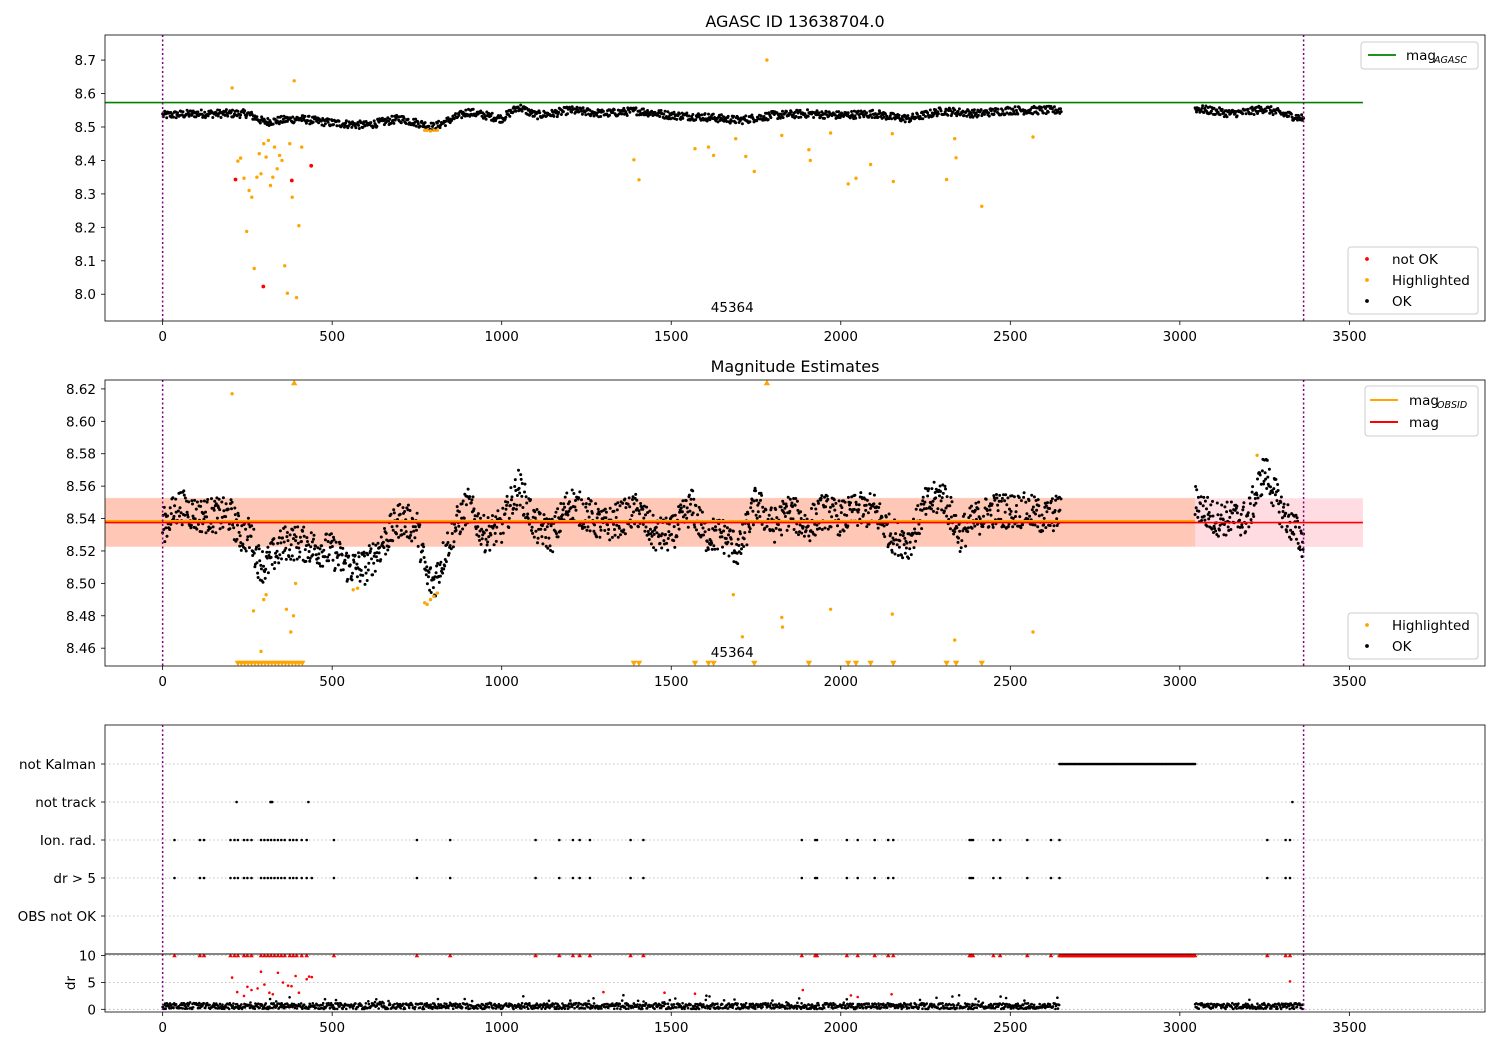 The width and height of the screenshot is (1500, 1050). I want to click on y-tick-label: 8.7, so click(85, 61).